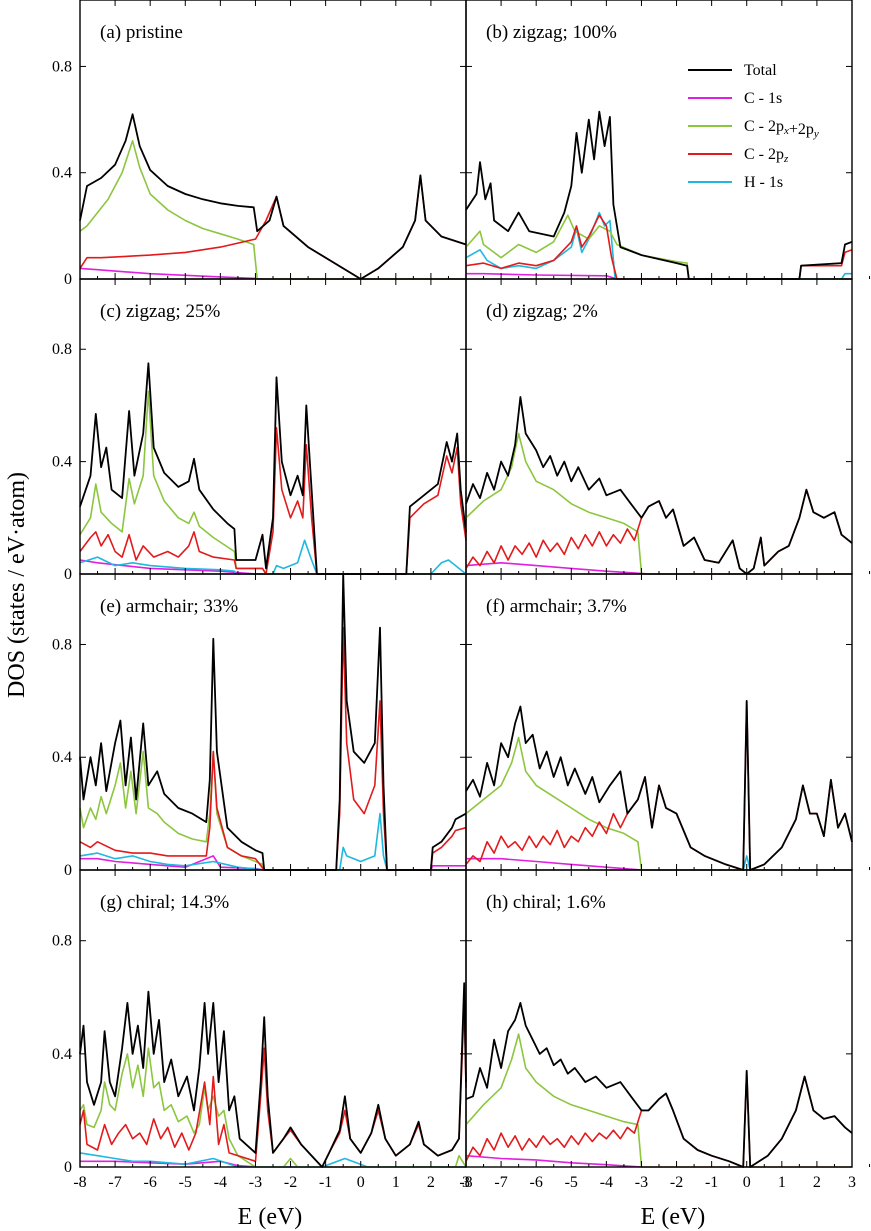 The width and height of the screenshot is (871, 1231). What do you see at coordinates (766, 155) in the screenshot?
I see `legend-label: C - 2pz` at bounding box center [766, 155].